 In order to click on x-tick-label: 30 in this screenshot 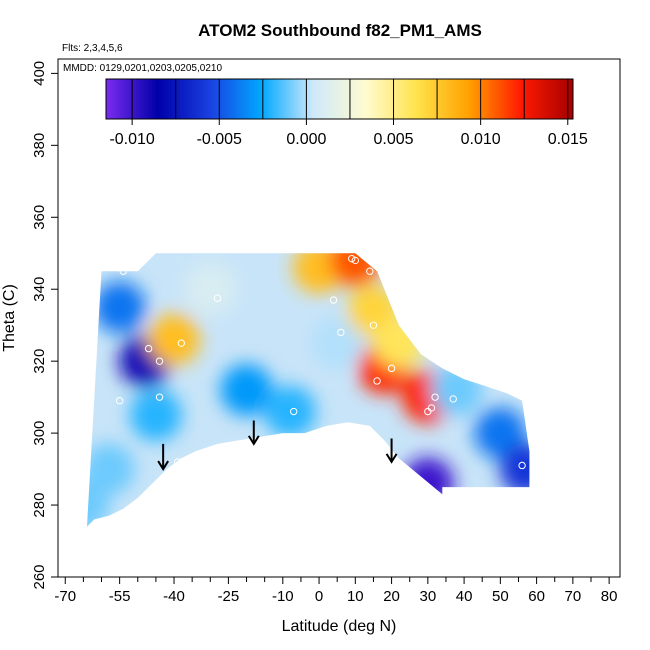, I will do `click(427, 596)`.